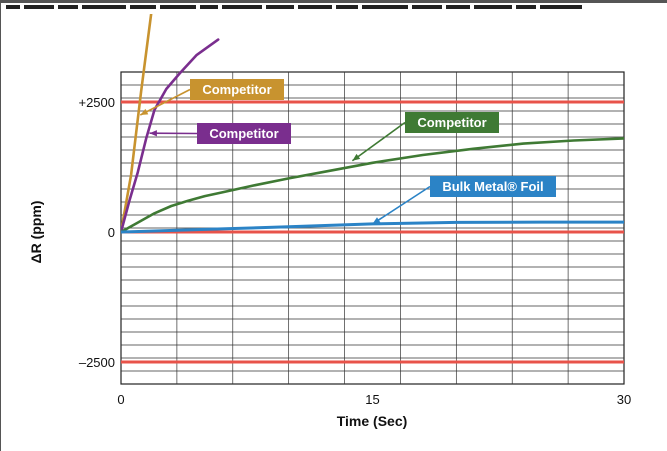  I want to click on y-axis-label: ΔR (ppm), so click(36, 232).